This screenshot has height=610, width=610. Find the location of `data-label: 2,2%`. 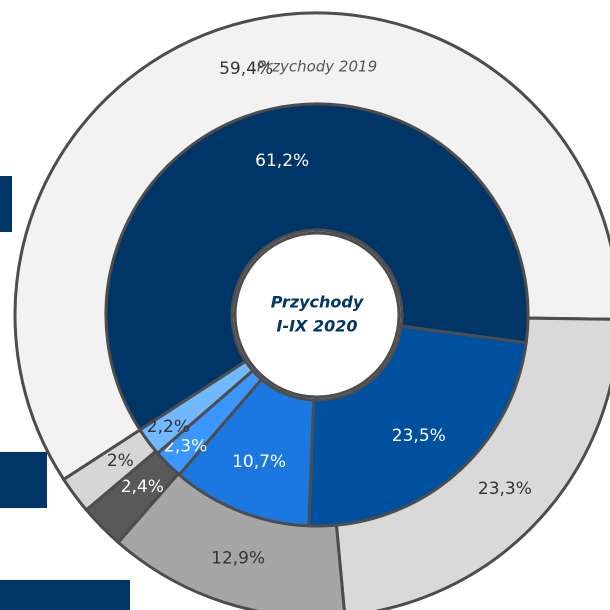

data-label: 2,2% is located at coordinates (168, 427).